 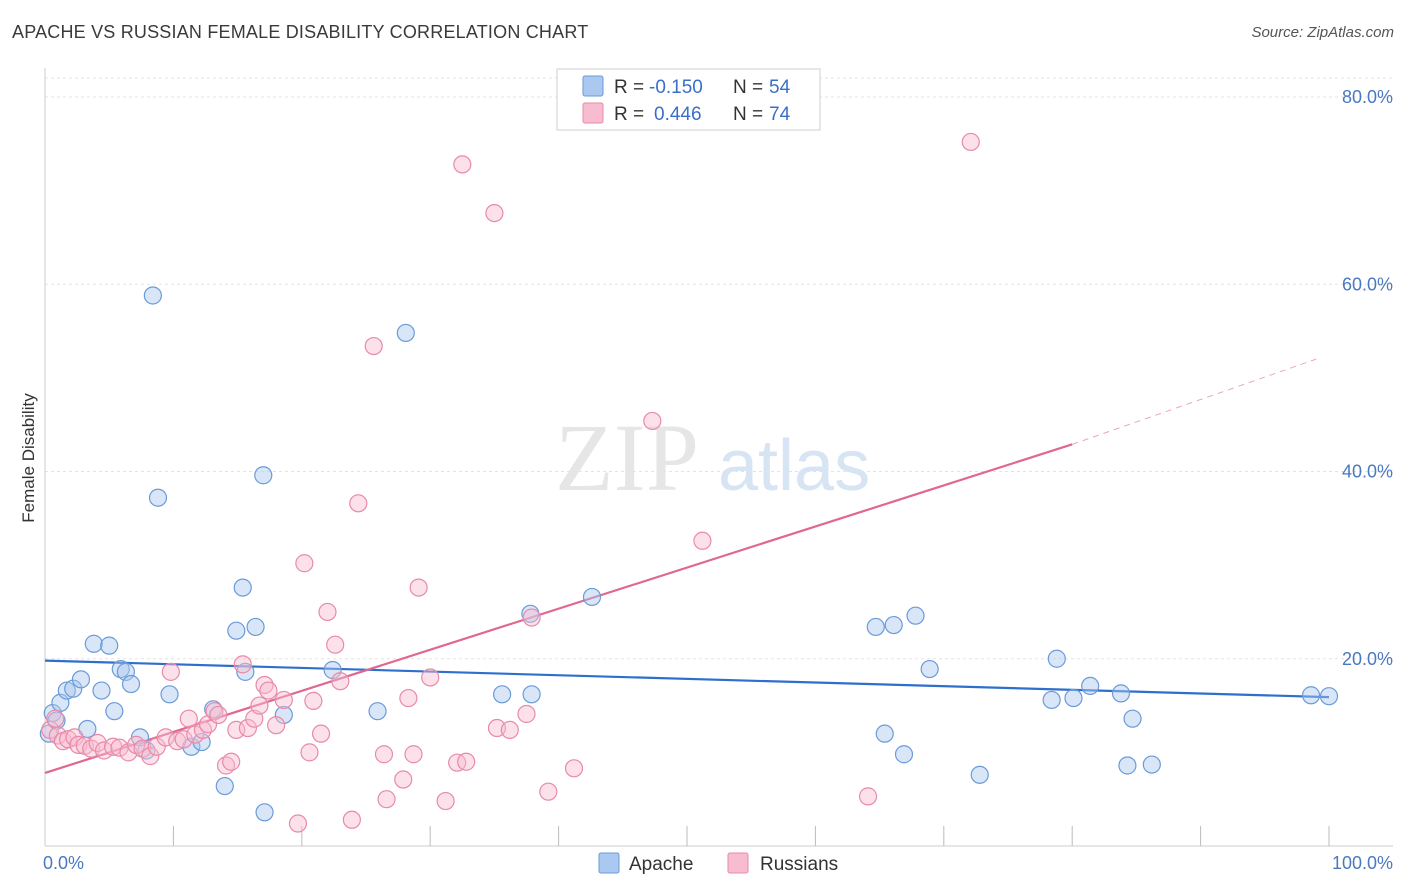 I want to click on chart-source: Source: ZipAtlas.com, so click(x=1322, y=32).